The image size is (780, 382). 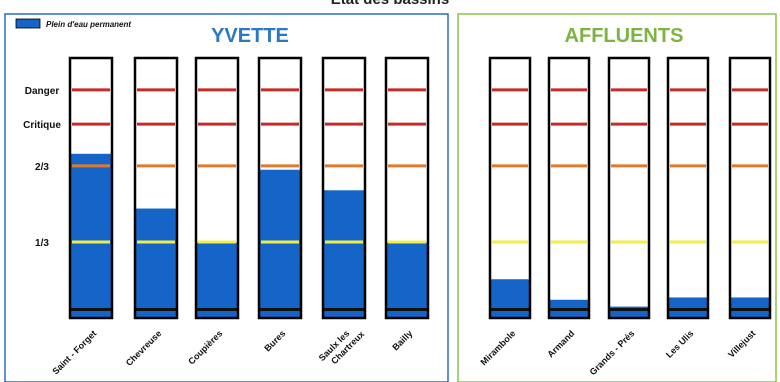 What do you see at coordinates (250, 36) in the screenshot?
I see `yvette-title: YVETTE` at bounding box center [250, 36].